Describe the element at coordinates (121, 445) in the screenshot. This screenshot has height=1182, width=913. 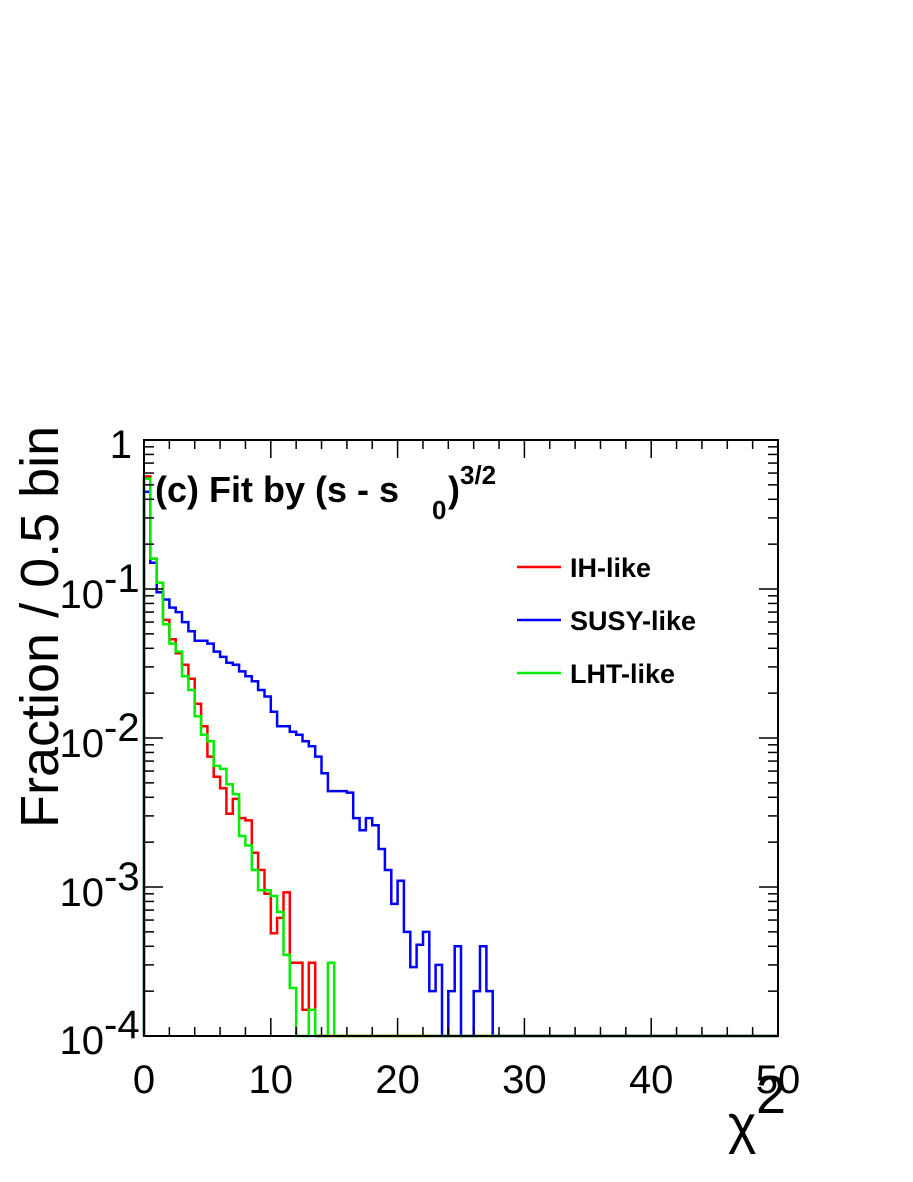
I see `y-tick-label: 1` at that location.